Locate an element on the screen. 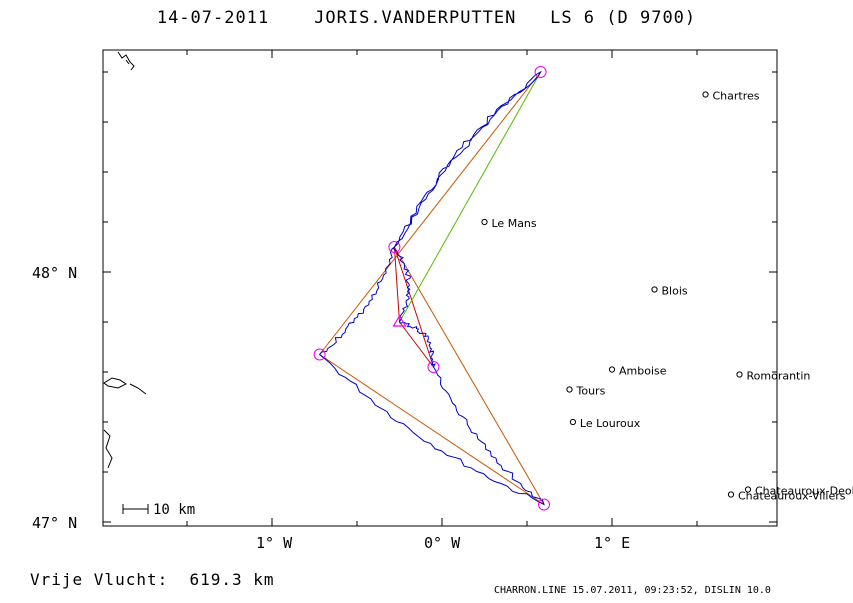 Image resolution: width=853 pixels, height=603 pixels. distance-readout: Vrije Vlucht: 619.3 km is located at coordinates (152, 579).